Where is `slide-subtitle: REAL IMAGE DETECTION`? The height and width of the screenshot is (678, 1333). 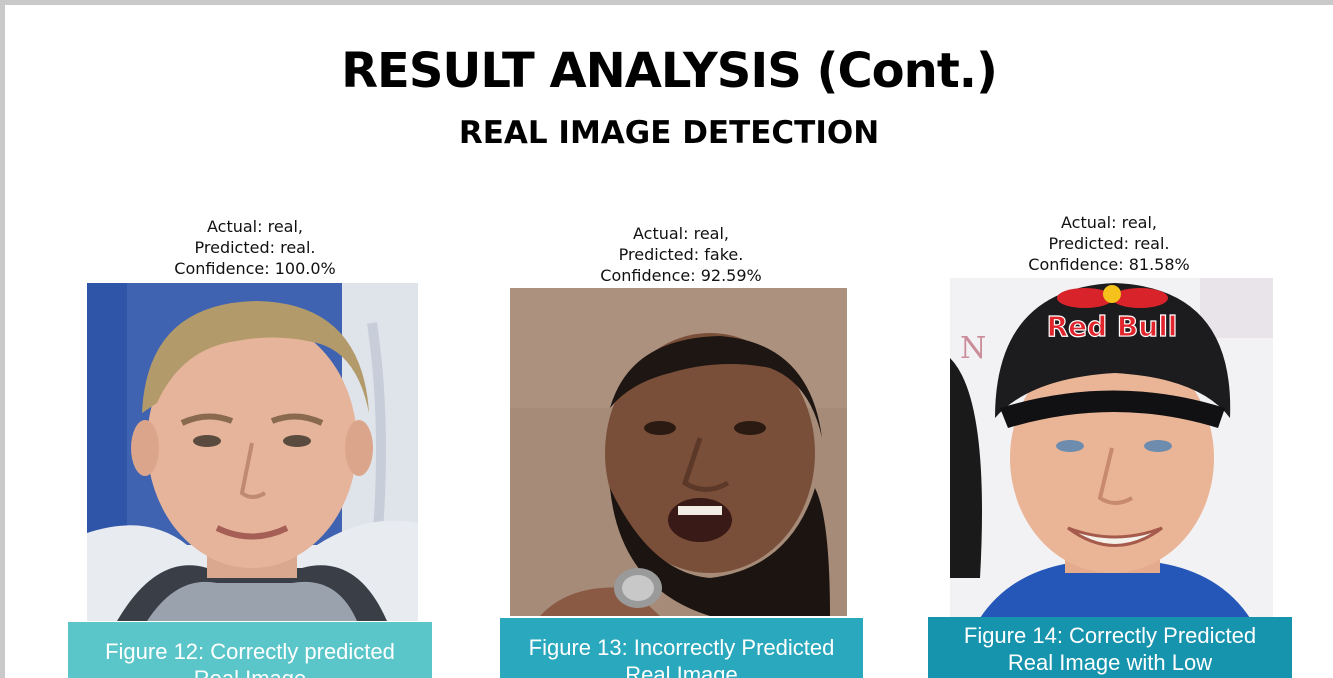
slide-subtitle: REAL IMAGE DETECTION is located at coordinates (669, 133).